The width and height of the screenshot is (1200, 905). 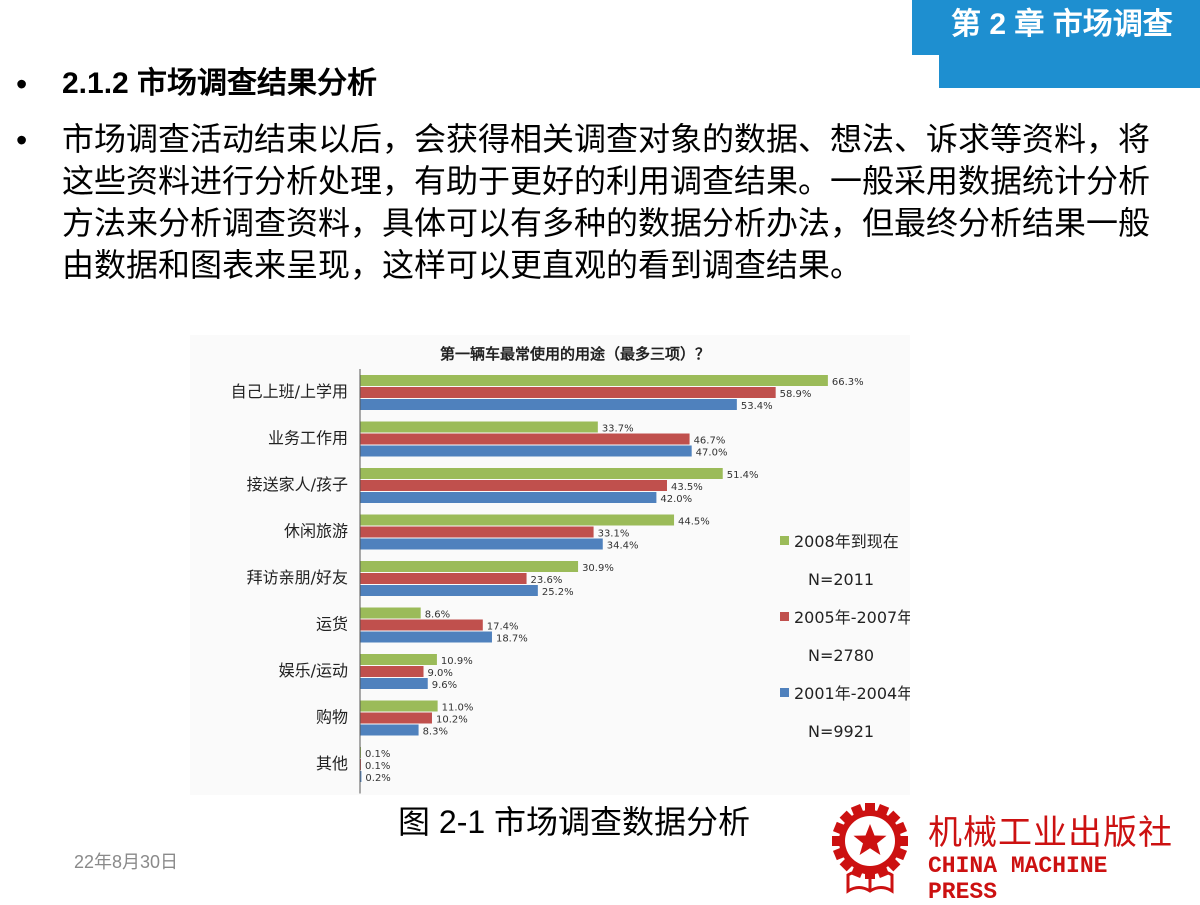 I want to click on footer-date: 22年8月30日, so click(x=126, y=862).